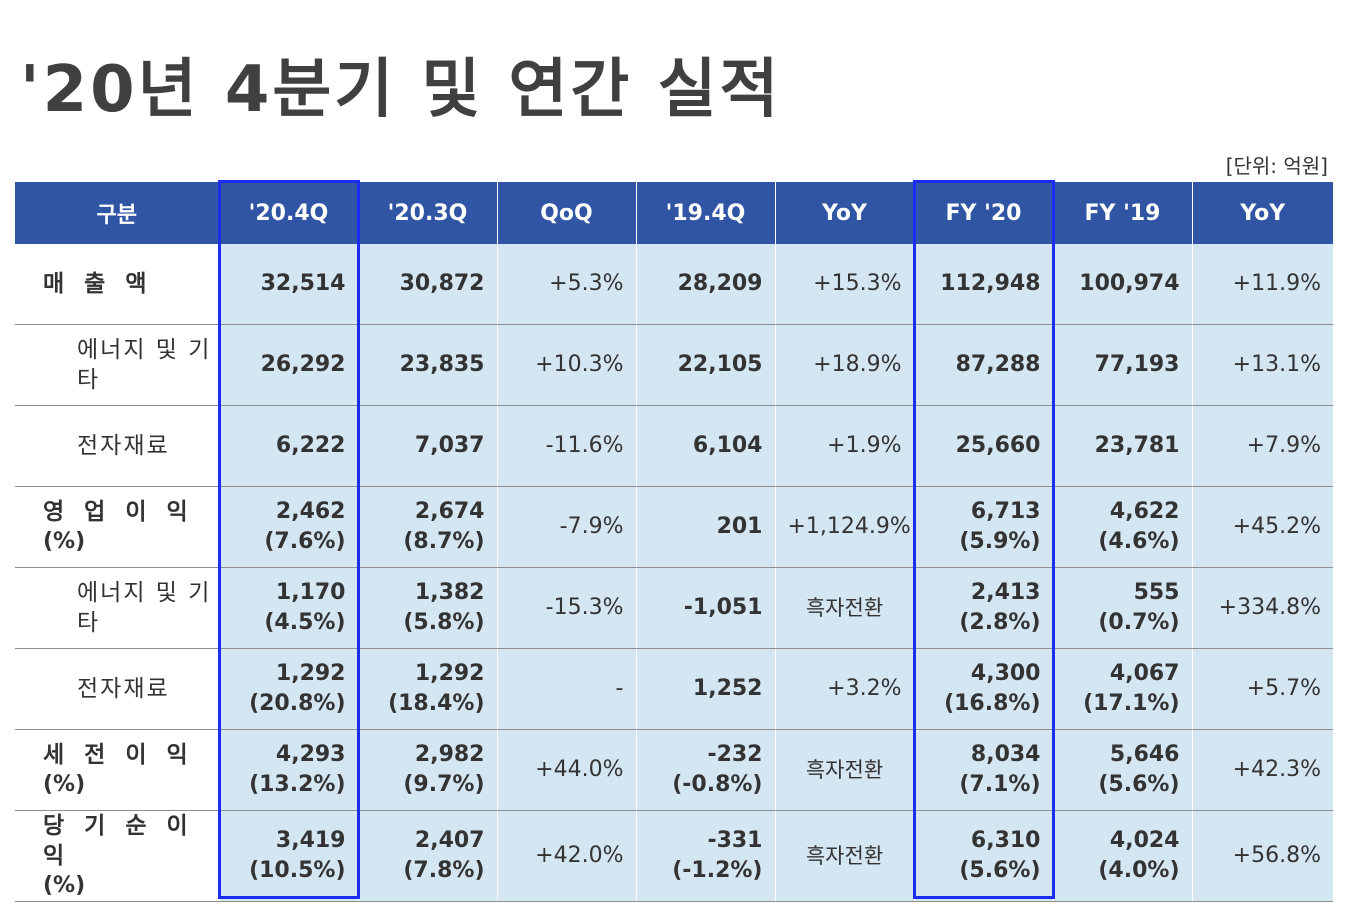  I want to click on cell-text: 30,872, so click(442, 283).